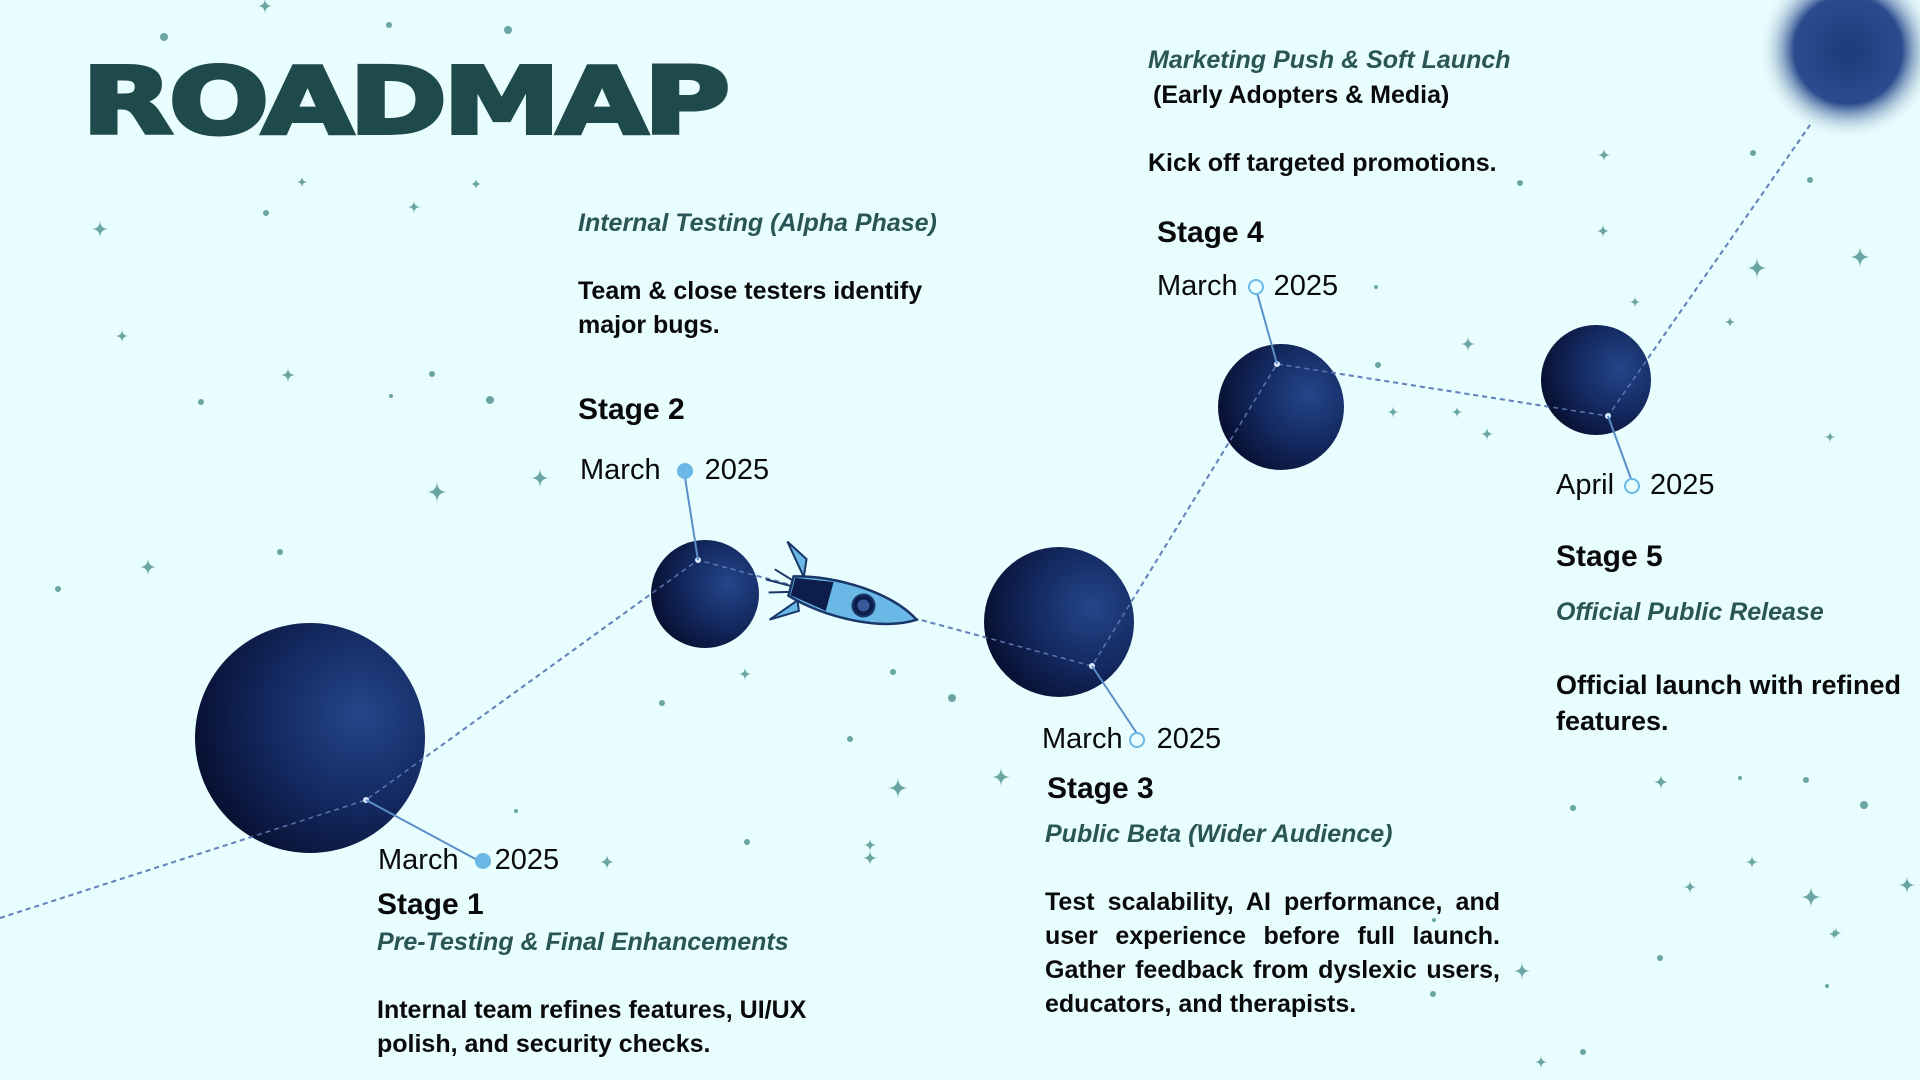 The height and width of the screenshot is (1080, 1920). I want to click on stage-3-label: Stage 3, so click(1100, 788).